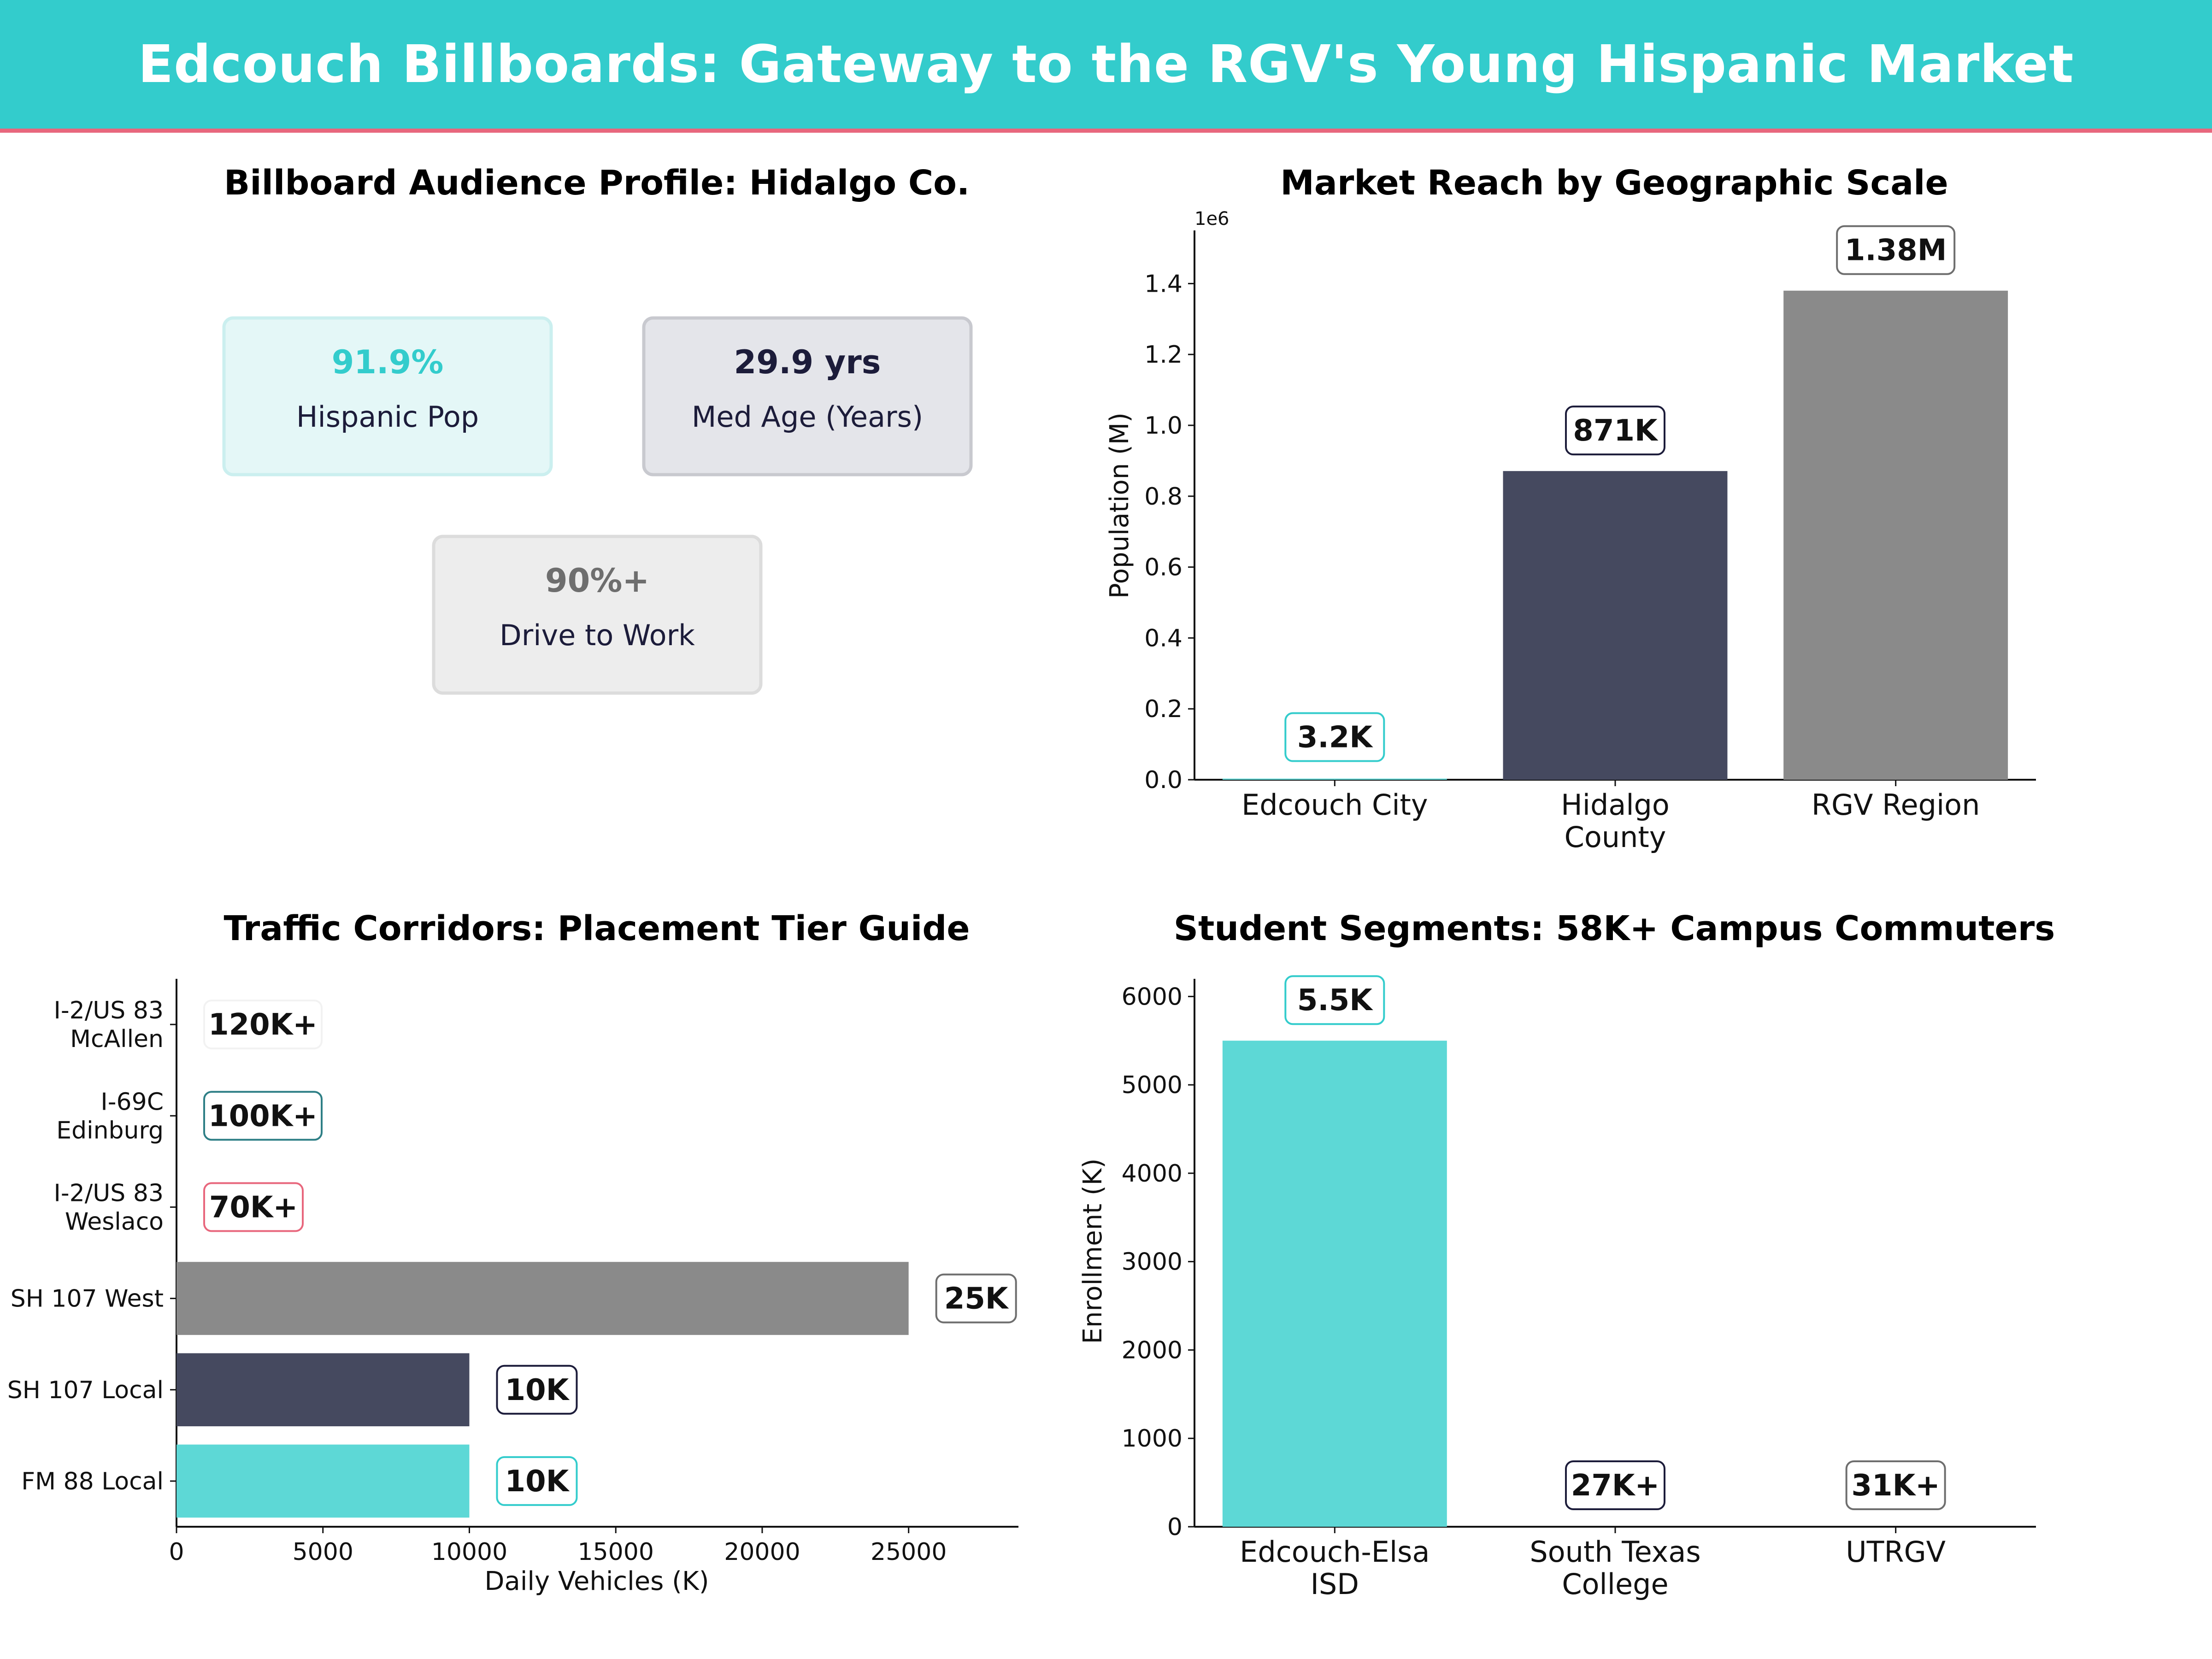  Describe the element at coordinates (1614, 928) in the screenshot. I see `panel-title-students: Student Segments: 58K+ Campus Commuters` at that location.